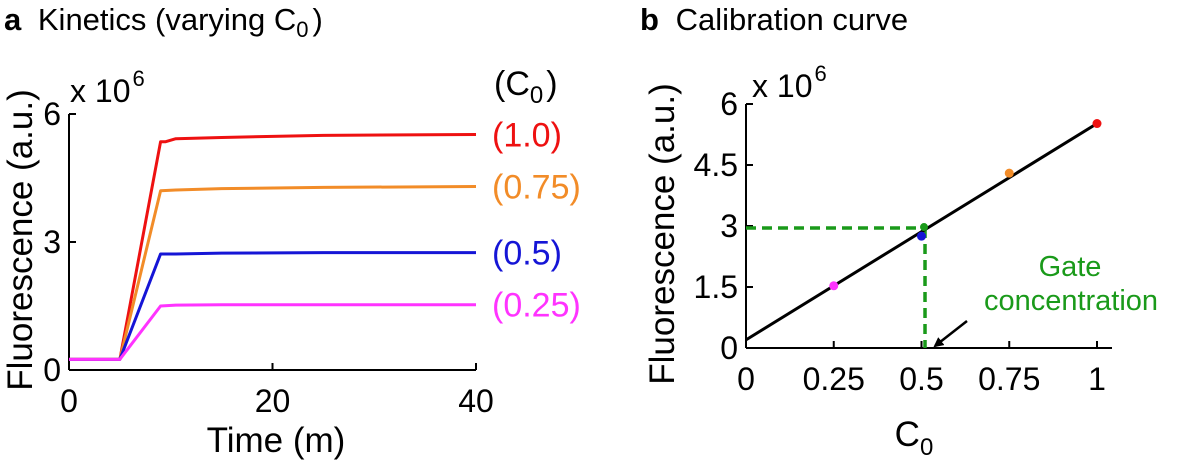 This screenshot has height=464, width=1200. What do you see at coordinates (1009, 379) in the screenshot?
I see `panel-b-x-tick-label: 0.75` at bounding box center [1009, 379].